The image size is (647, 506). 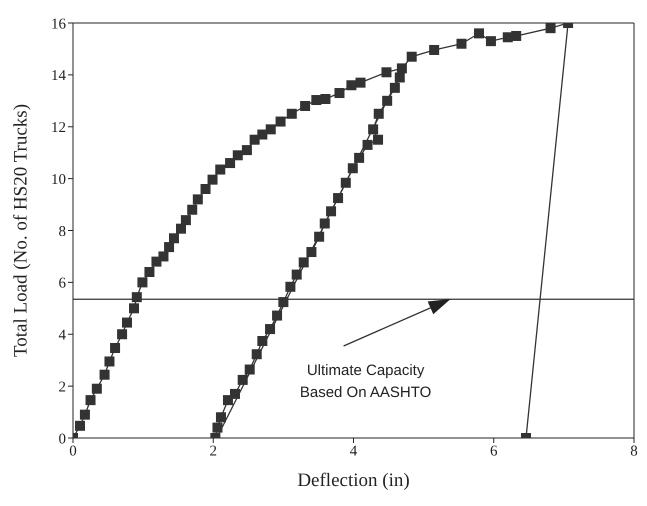 What do you see at coordinates (21, 231) in the screenshot?
I see `y-axis-title: Total Load (No. of HS20 Trucks)` at bounding box center [21, 231].